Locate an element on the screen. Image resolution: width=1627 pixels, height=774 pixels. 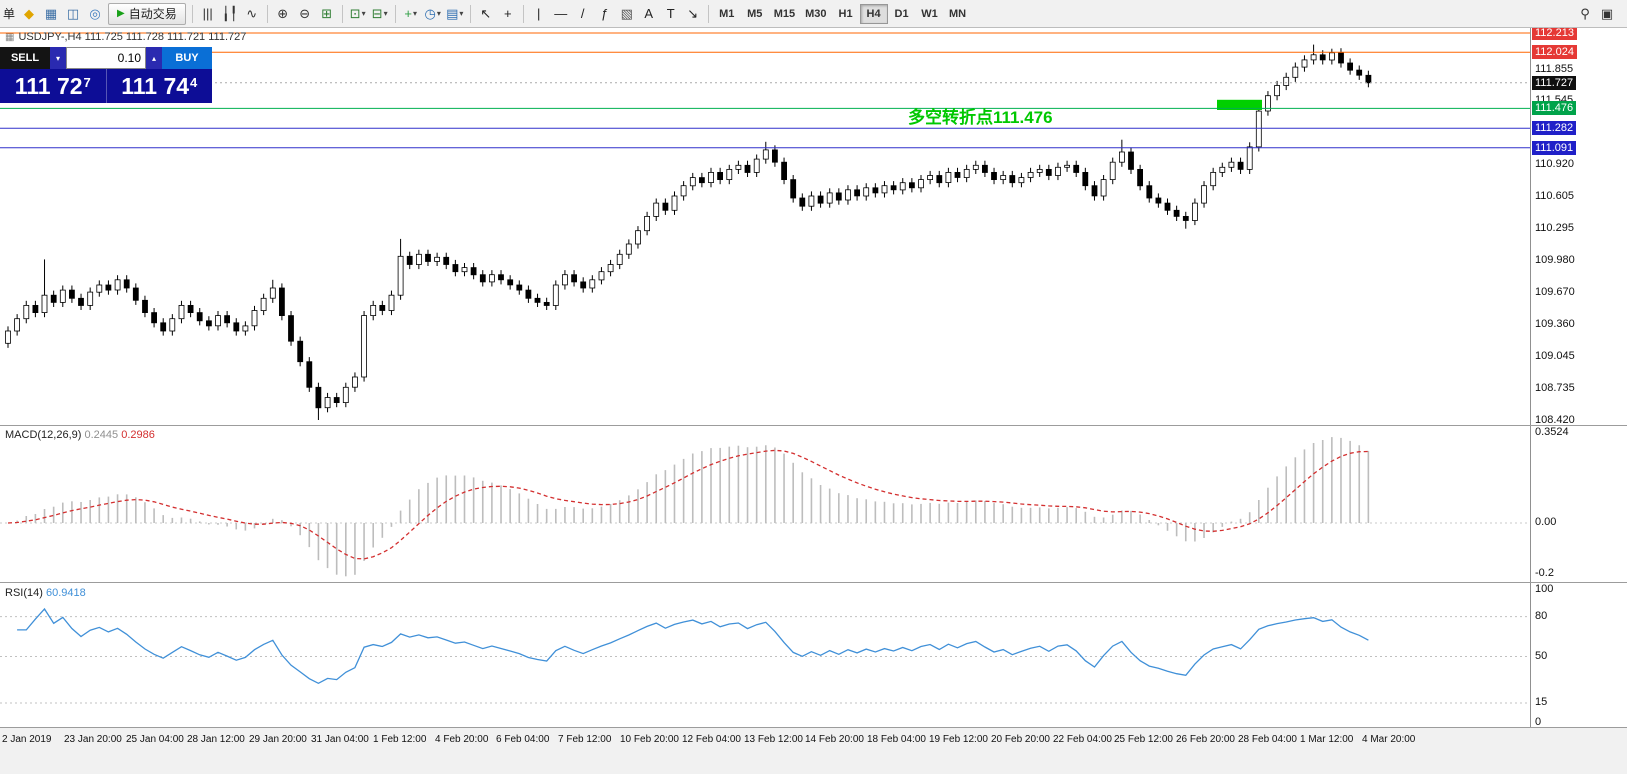
price-level-badge: 111.727 is located at coordinates (1554, 83).